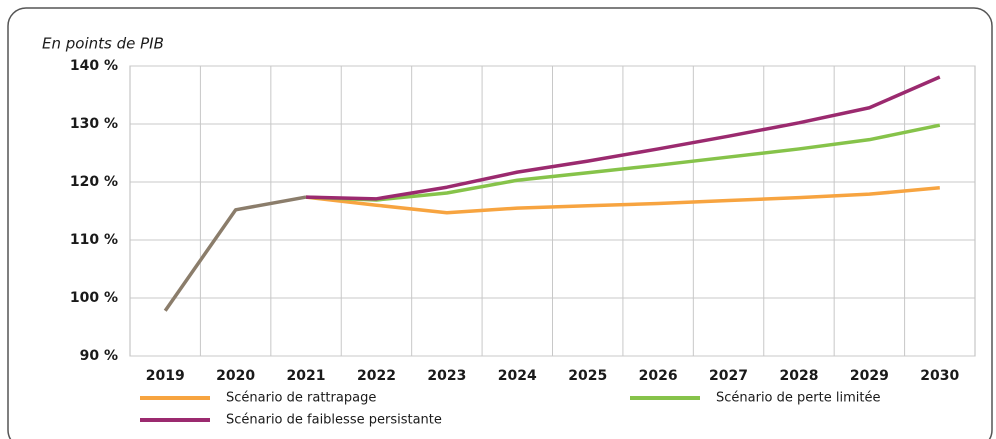 The height and width of the screenshot is (439, 996). What do you see at coordinates (94, 124) in the screenshot?
I see `y-tick-label: 130 %` at bounding box center [94, 124].